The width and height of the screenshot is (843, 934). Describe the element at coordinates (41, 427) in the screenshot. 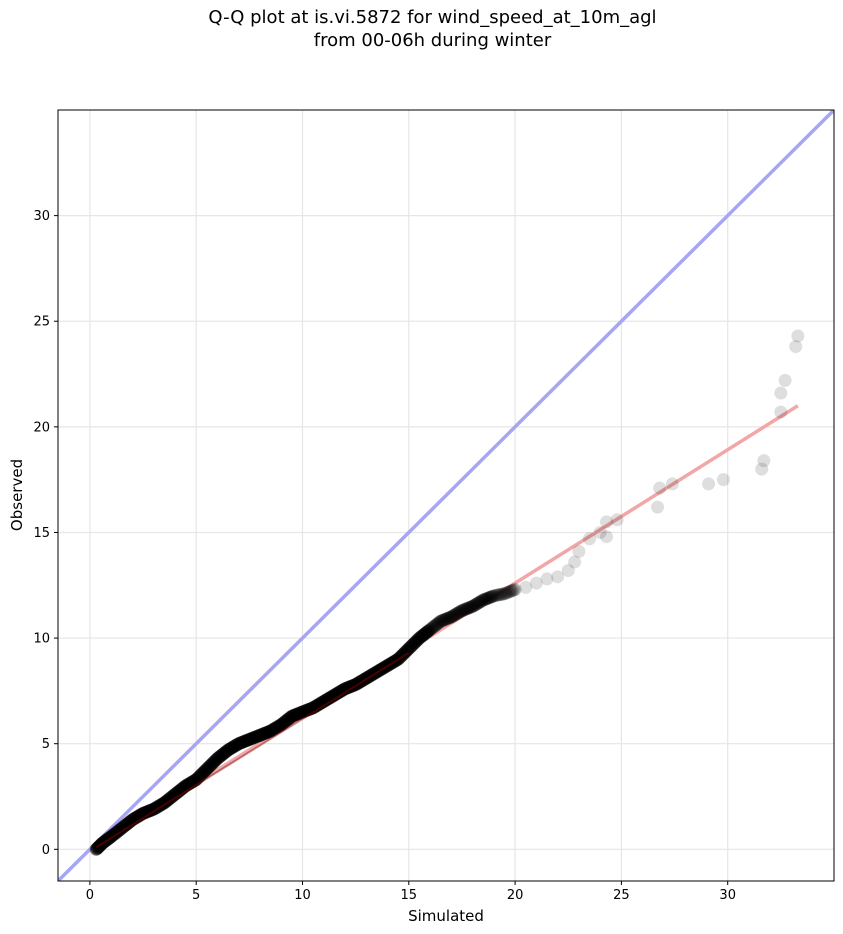

I see `y-tick-label: 20` at that location.